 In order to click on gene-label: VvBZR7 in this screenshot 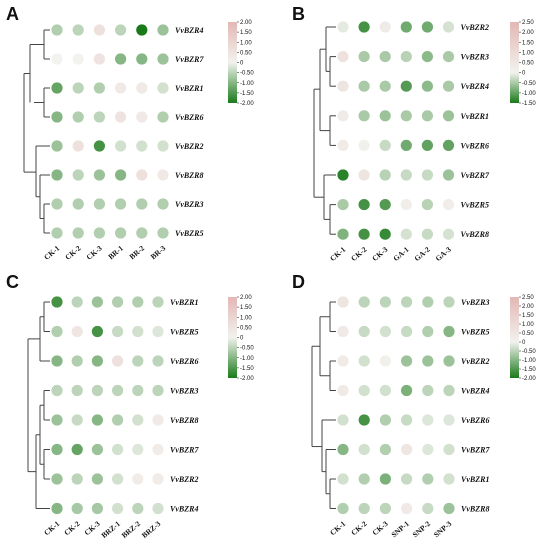, I will do `click(475, 450)`.